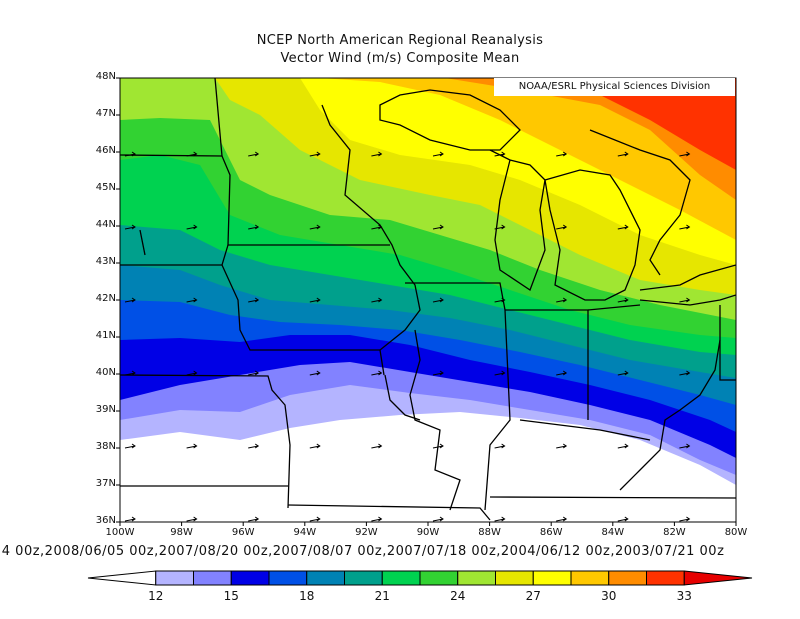 This screenshot has width=800, height=619. I want to click on lon-label: 94W, so click(305, 532).